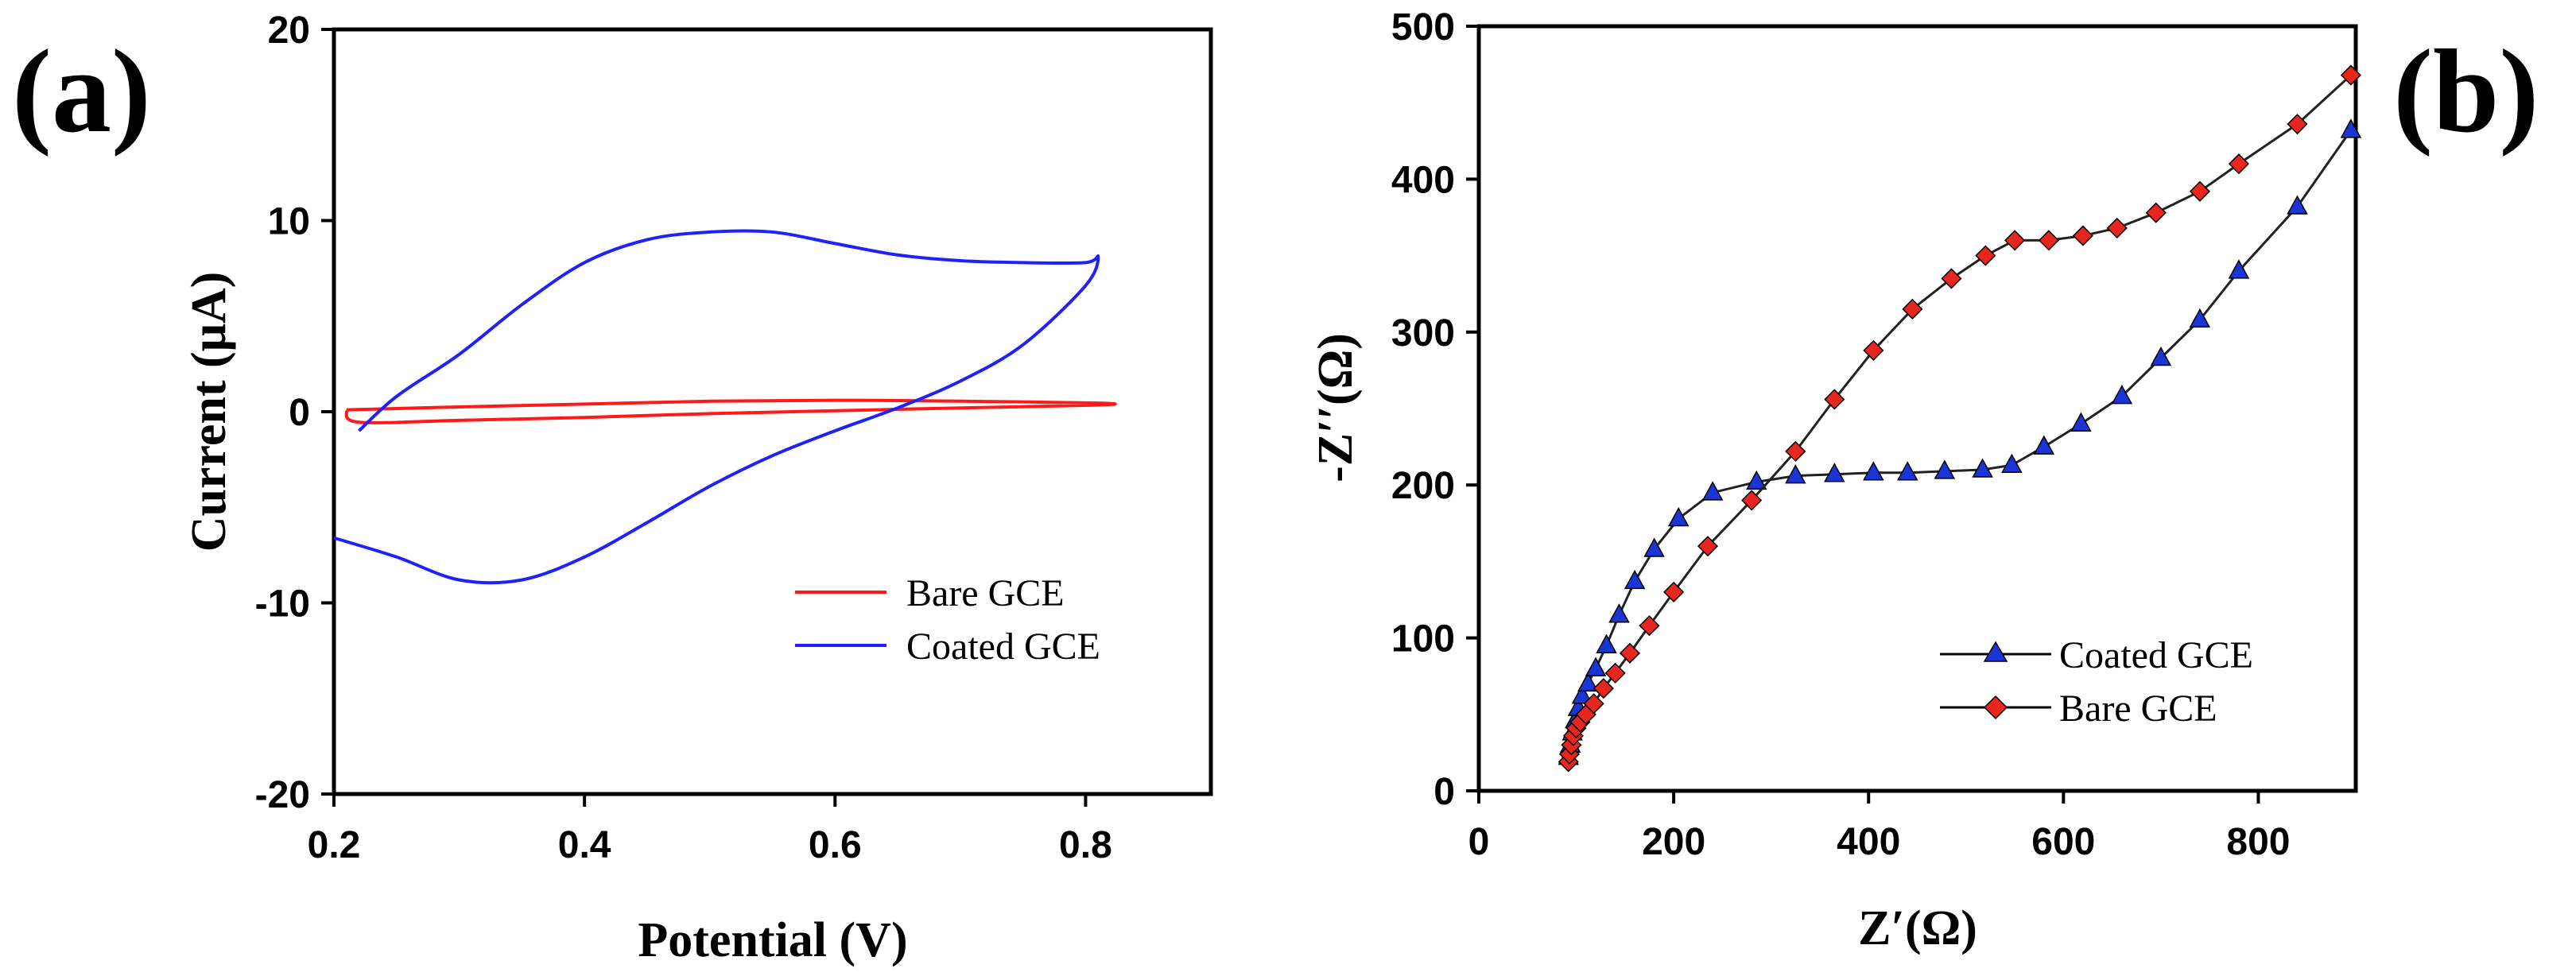 The image size is (2576, 980). Describe the element at coordinates (1674, 842) in the screenshot. I see `x-tick-label: 200` at that location.